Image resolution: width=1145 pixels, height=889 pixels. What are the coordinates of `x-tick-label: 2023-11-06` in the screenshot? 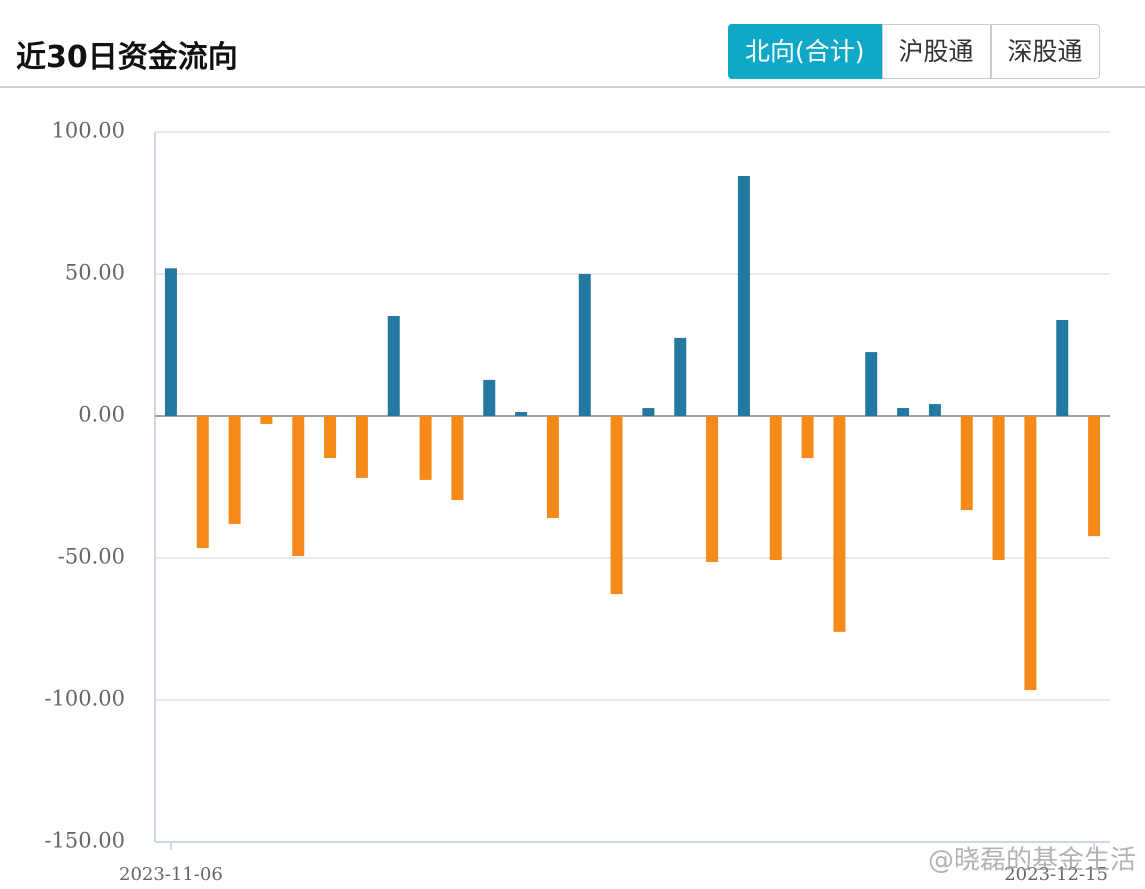 It's located at (171, 874).